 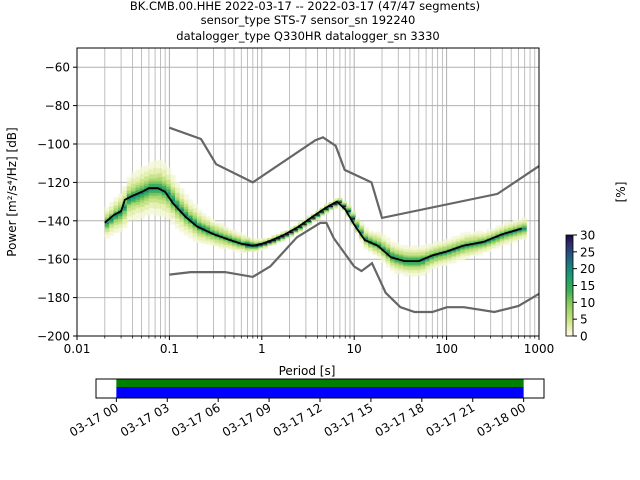 What do you see at coordinates (313, 224) in the screenshot?
I see `mean-psd-line` at bounding box center [313, 224].